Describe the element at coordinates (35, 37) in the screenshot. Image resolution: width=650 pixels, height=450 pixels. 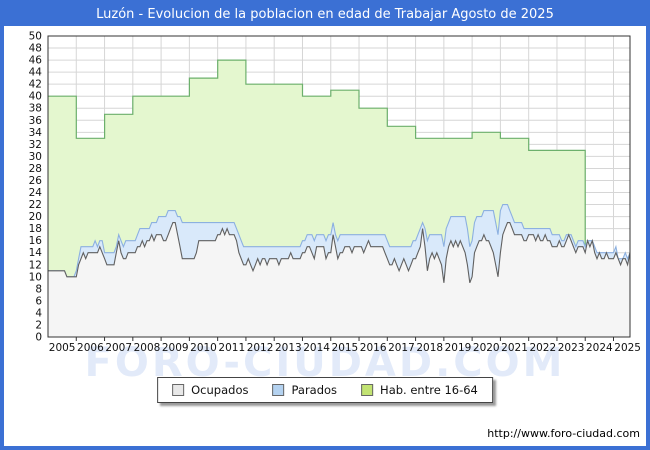
I see `y-axis-label: 50` at that location.